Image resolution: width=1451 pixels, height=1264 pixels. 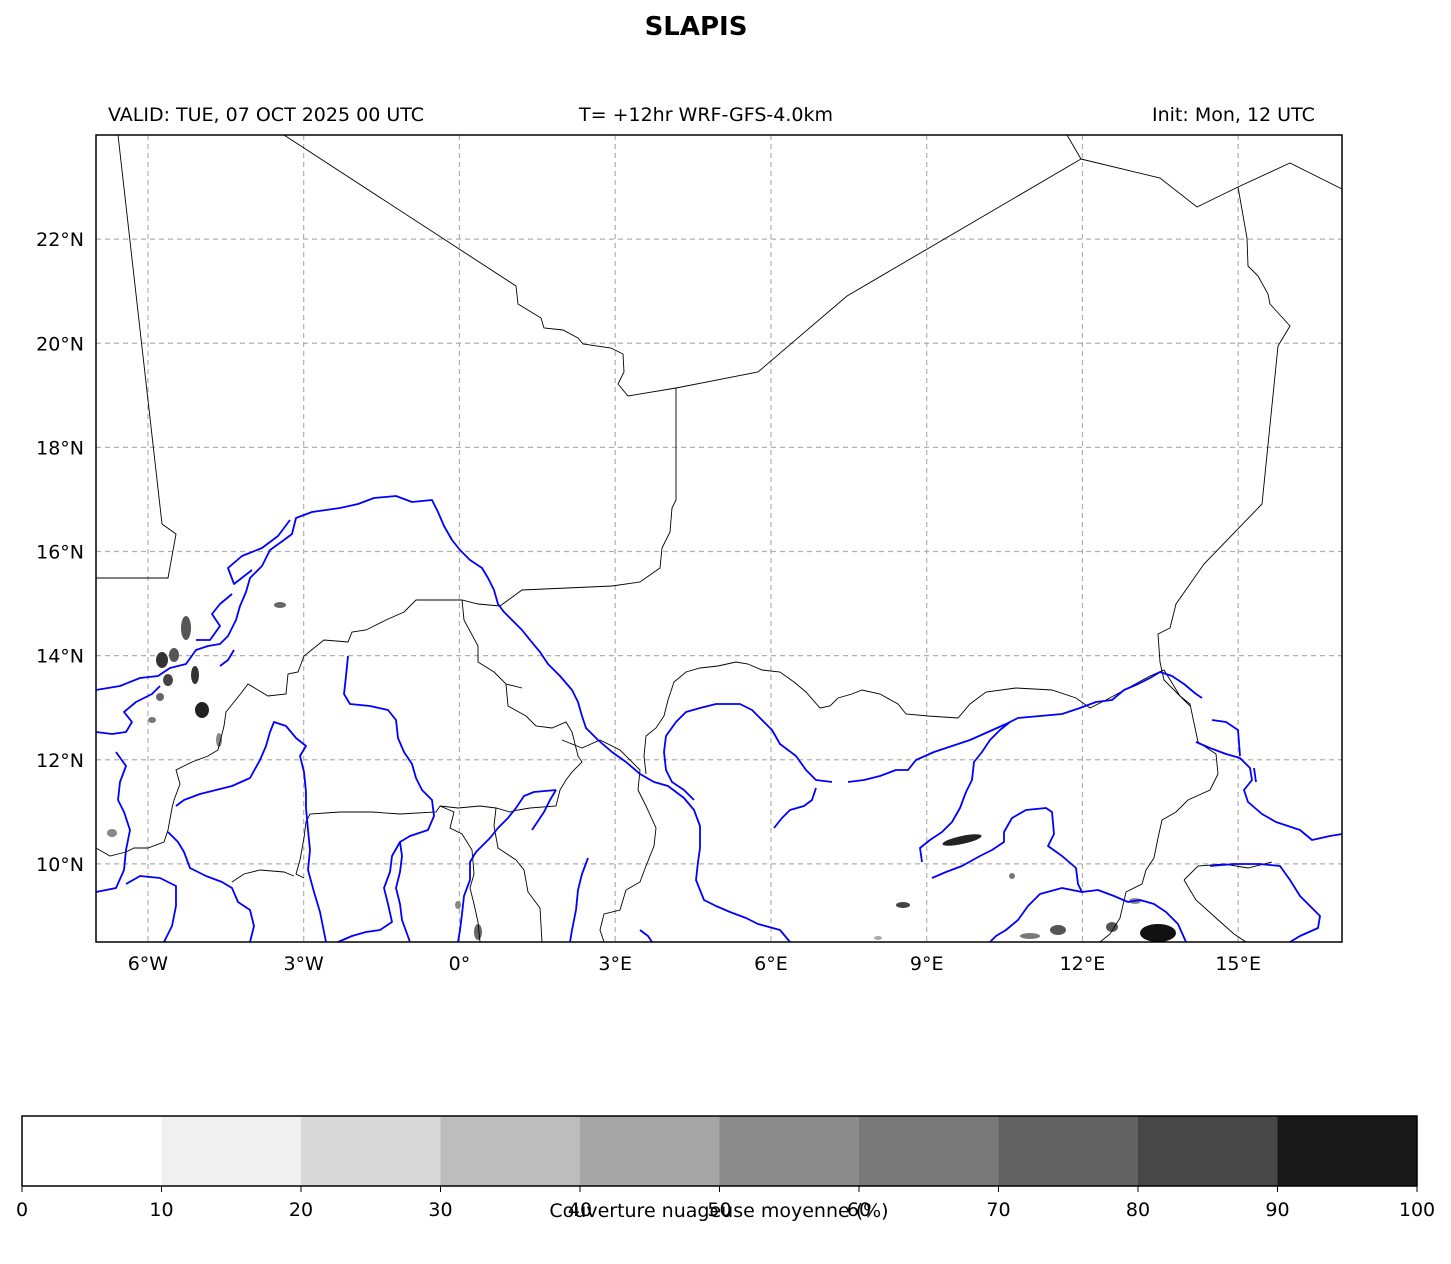 I want to click on colorbar-tick-label: 50, so click(x=719, y=1210).